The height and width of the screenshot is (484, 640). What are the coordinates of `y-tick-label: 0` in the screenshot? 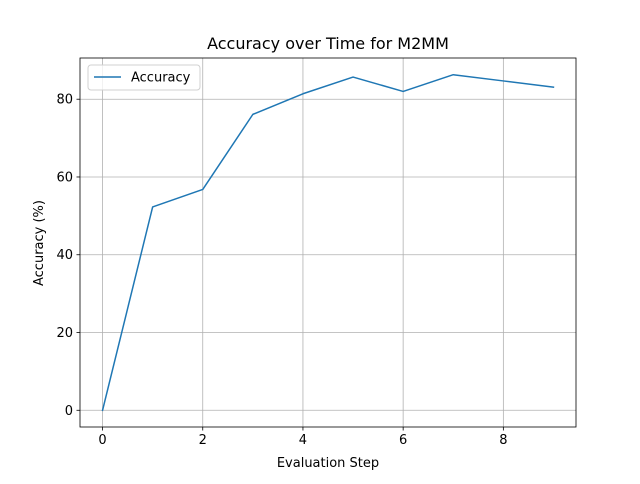 It's located at (69, 411).